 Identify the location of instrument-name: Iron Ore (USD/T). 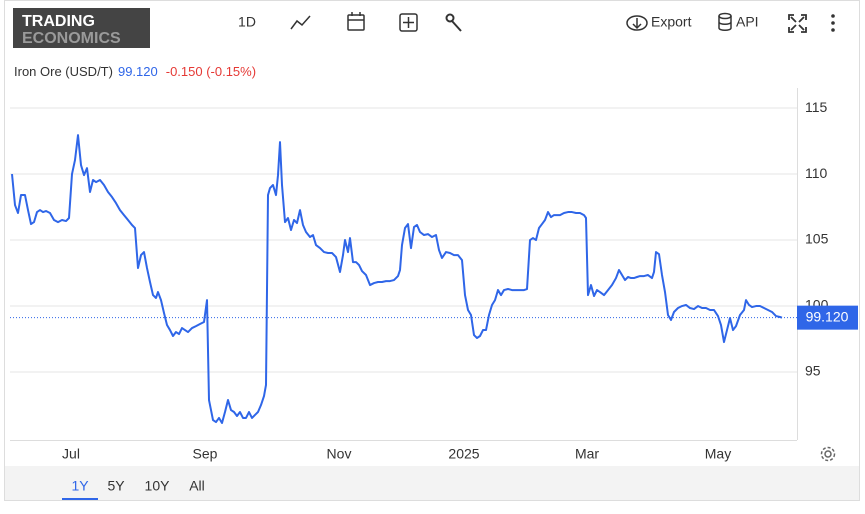
(63, 71).